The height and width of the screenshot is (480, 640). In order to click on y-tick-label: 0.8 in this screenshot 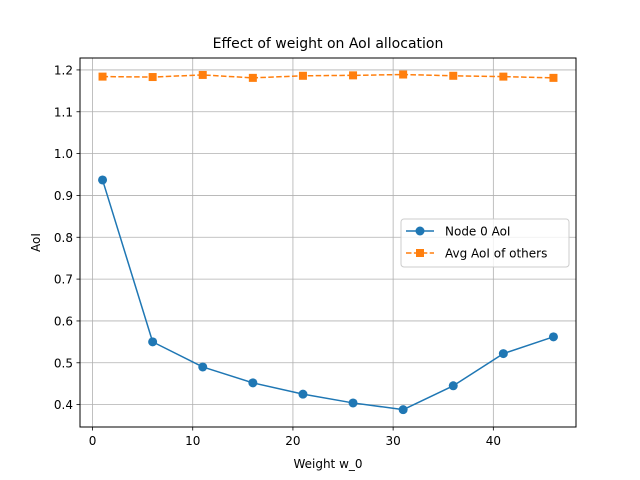, I will do `click(63, 238)`.